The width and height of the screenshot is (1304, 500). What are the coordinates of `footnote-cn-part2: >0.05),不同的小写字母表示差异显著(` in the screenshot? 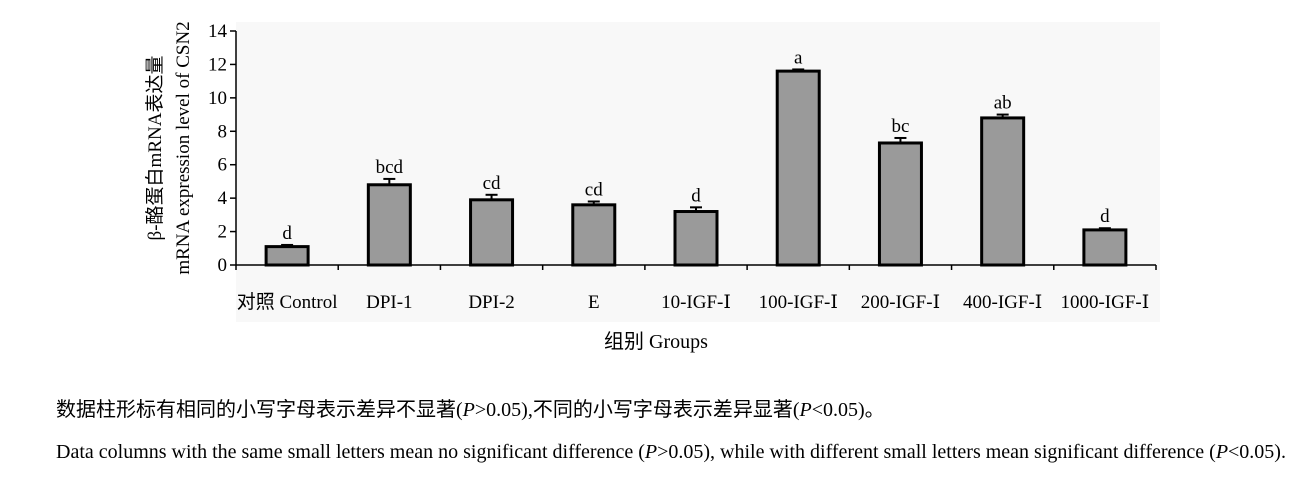 It's located at (637, 410).